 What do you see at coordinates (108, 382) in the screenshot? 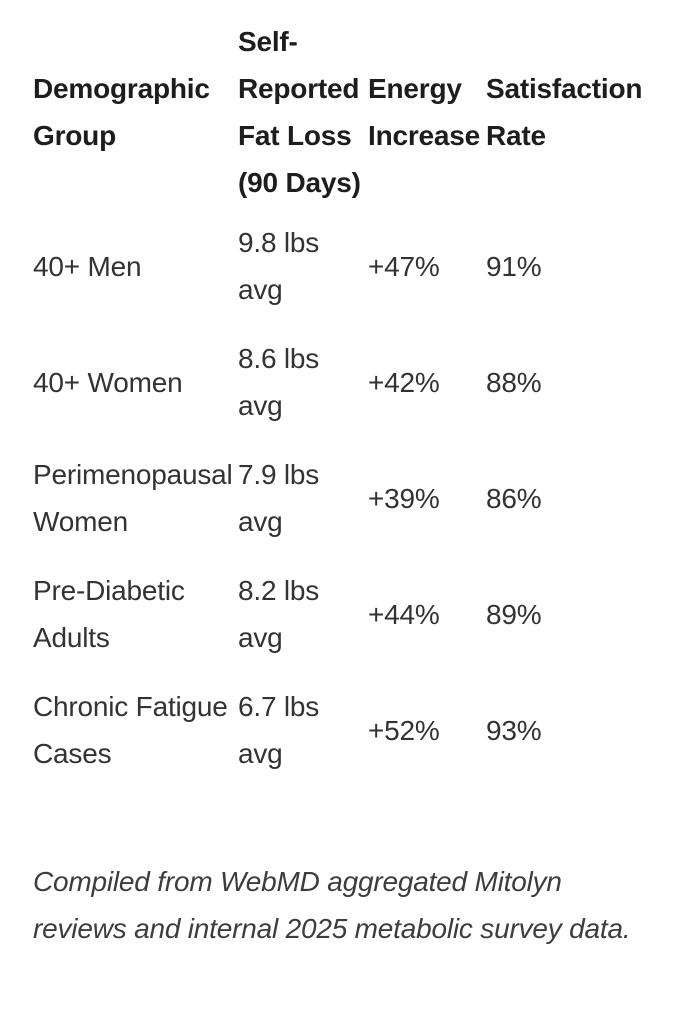
I see `cell-group: 40+ Women` at bounding box center [108, 382].